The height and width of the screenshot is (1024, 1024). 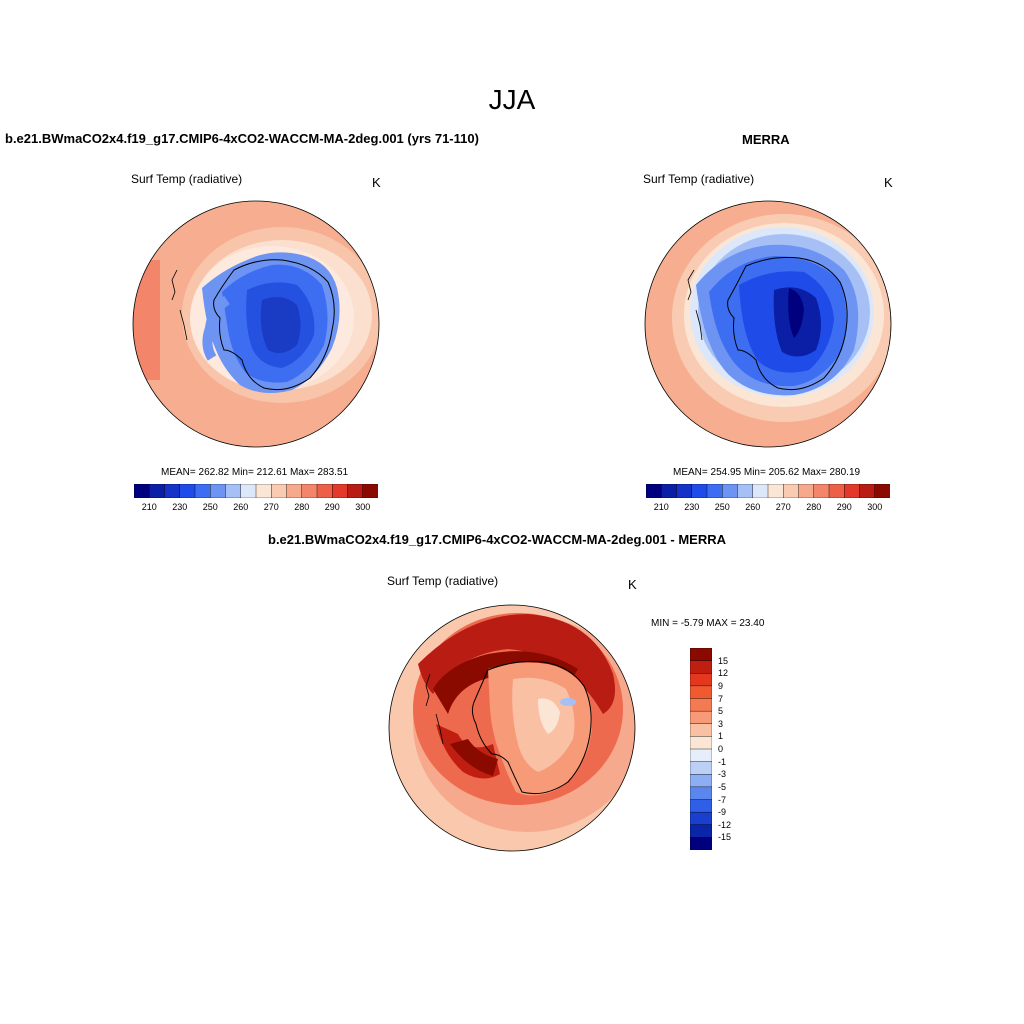 I want to click on colorbar-obs-swatches, so click(x=768, y=491).